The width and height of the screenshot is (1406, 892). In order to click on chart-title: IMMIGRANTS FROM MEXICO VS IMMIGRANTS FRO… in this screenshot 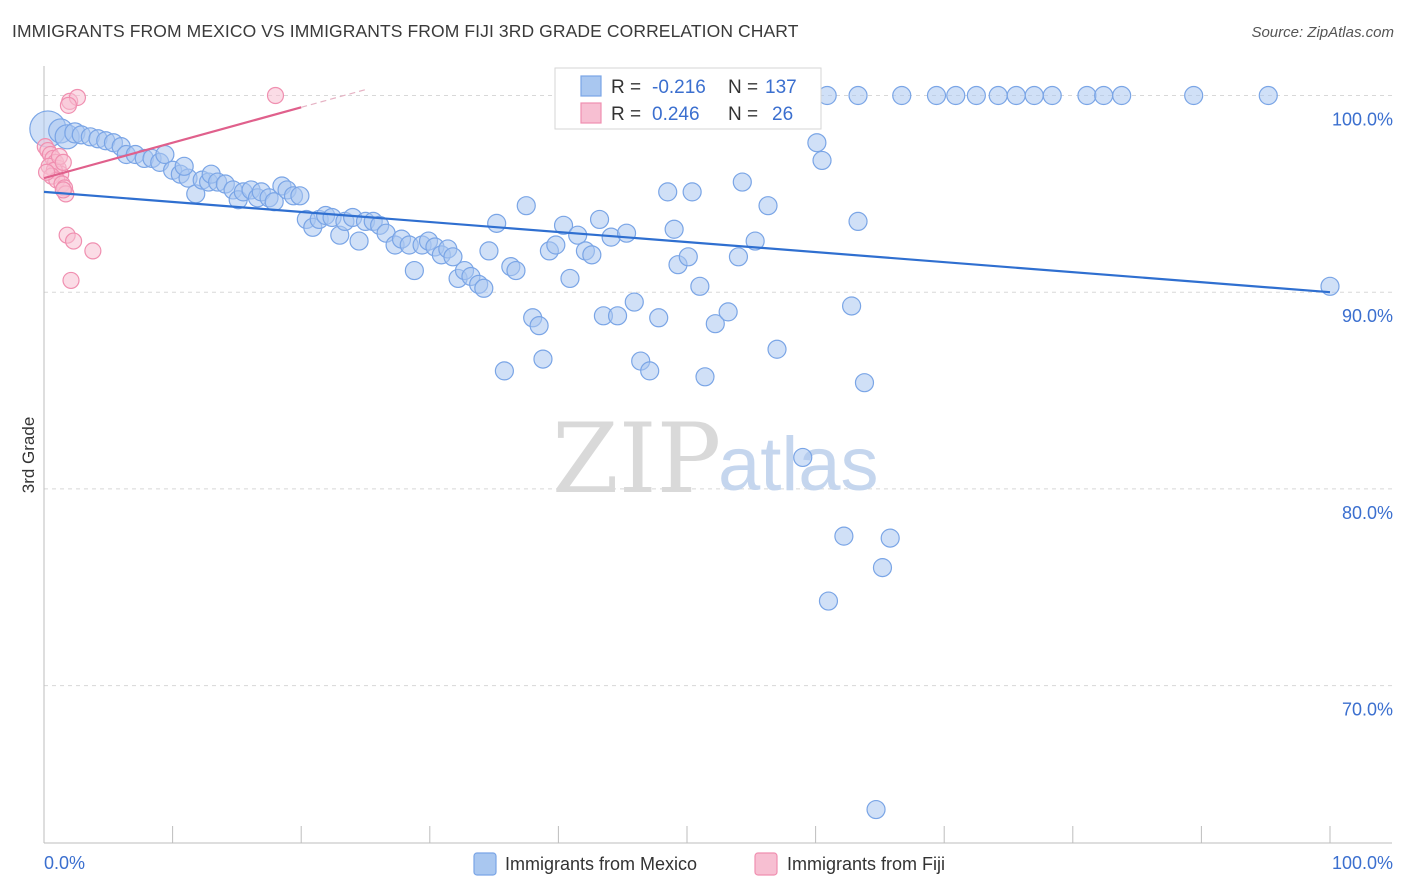, I will do `click(405, 31)`.